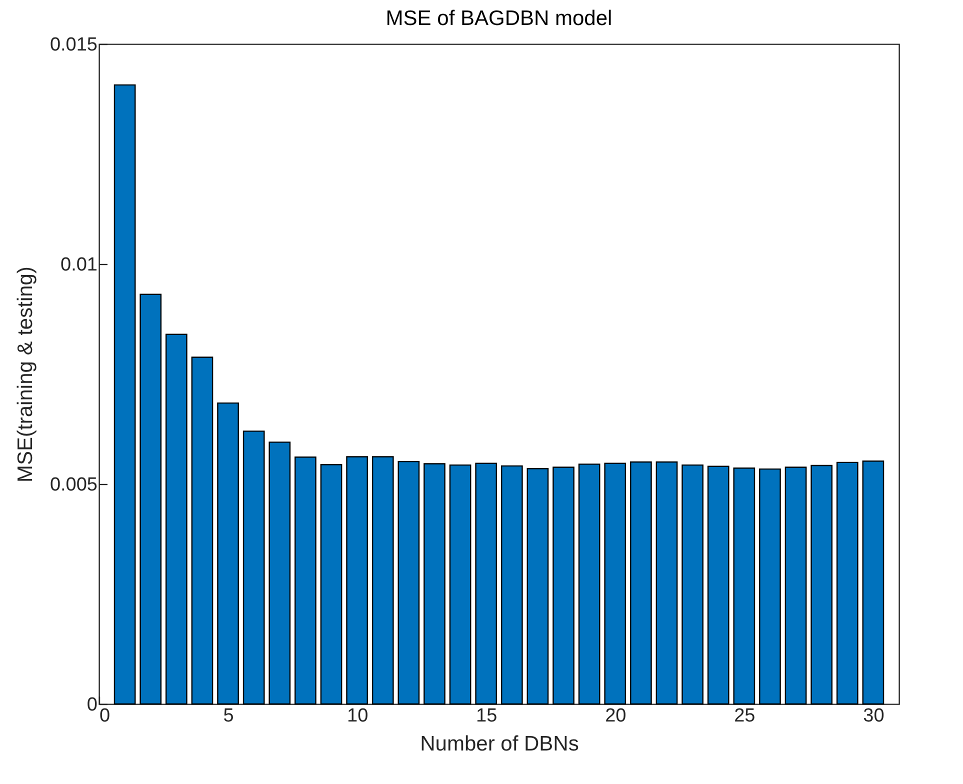 This screenshot has width=963, height=784. I want to click on x-tick-label: 0, so click(105, 716).